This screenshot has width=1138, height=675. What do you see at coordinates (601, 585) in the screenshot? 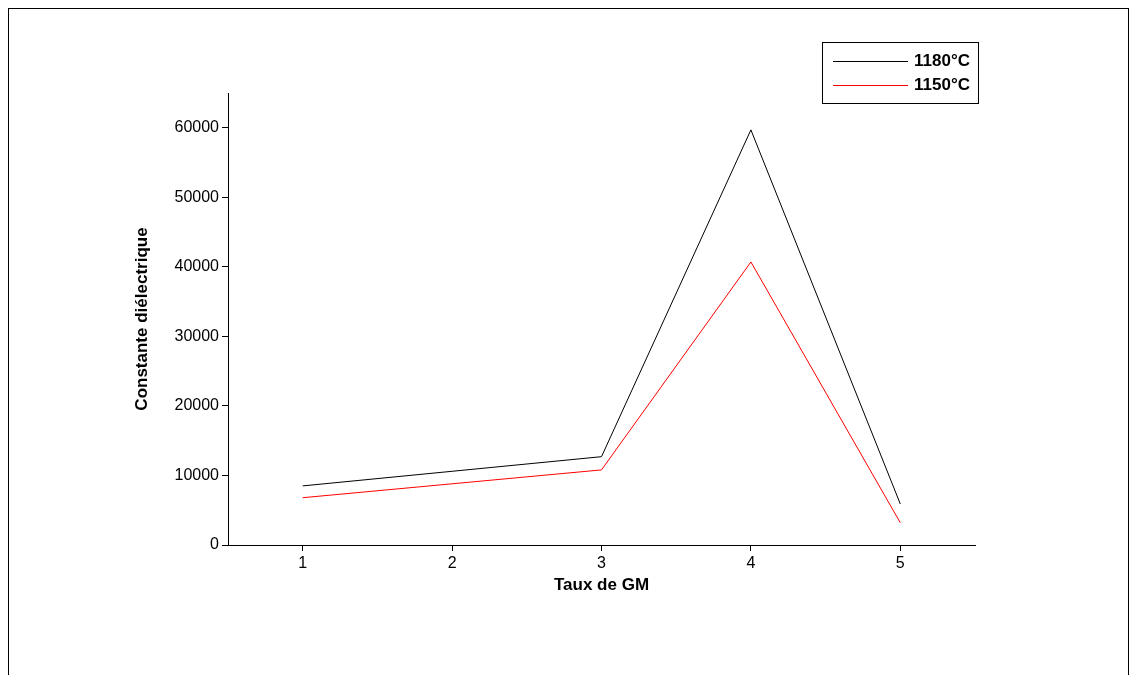
I see `x-axis-title: Taux de GM` at bounding box center [601, 585].